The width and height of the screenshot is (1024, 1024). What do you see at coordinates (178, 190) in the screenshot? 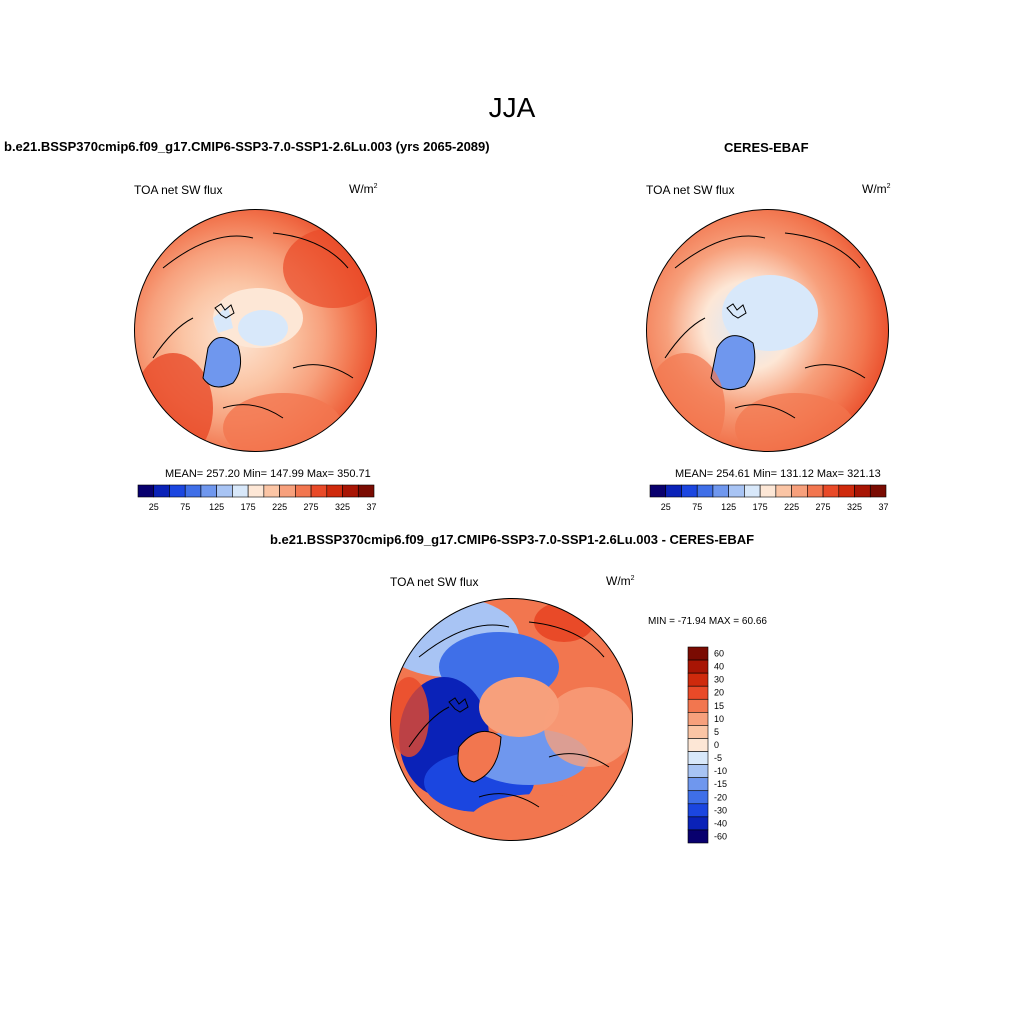
I see `model-variable-label: TOA net SW flux` at bounding box center [178, 190].